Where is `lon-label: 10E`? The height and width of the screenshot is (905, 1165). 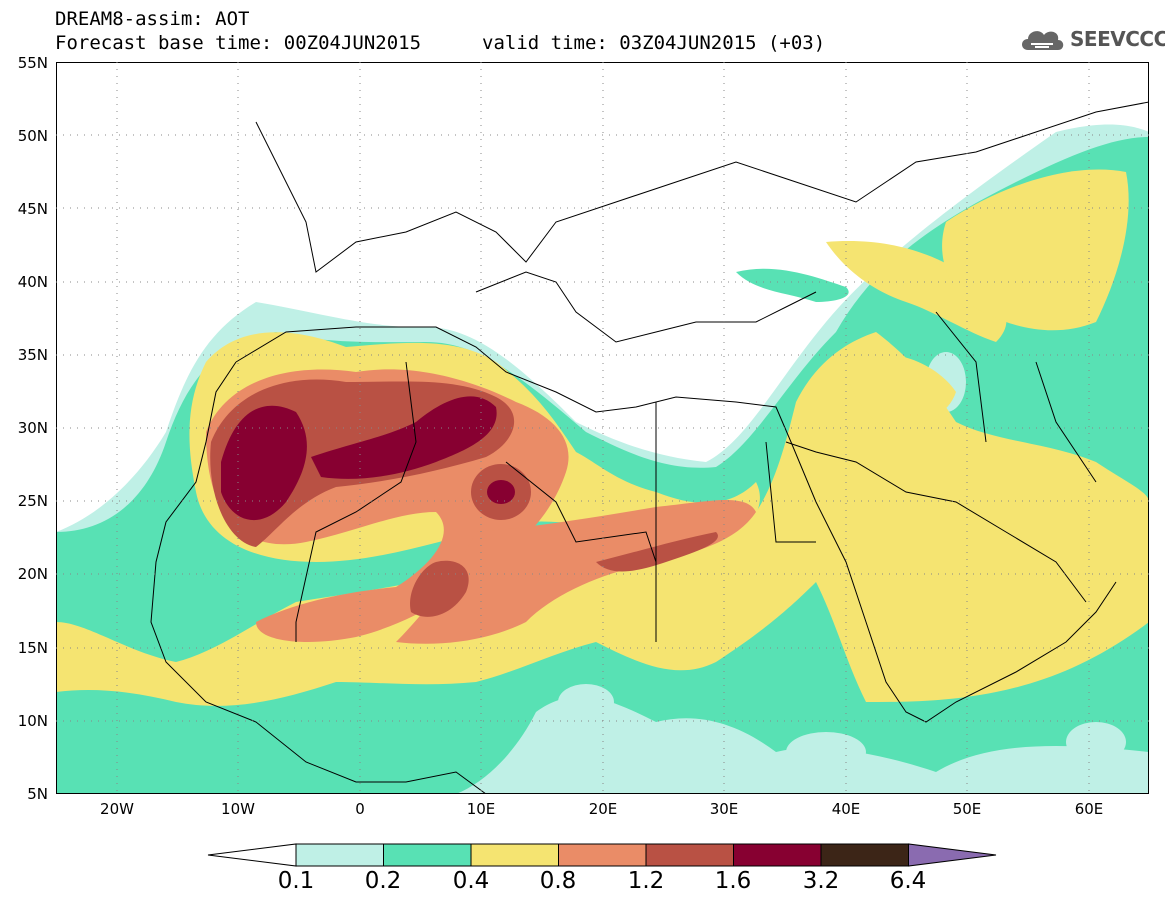
lon-label: 10E is located at coordinates (481, 809).